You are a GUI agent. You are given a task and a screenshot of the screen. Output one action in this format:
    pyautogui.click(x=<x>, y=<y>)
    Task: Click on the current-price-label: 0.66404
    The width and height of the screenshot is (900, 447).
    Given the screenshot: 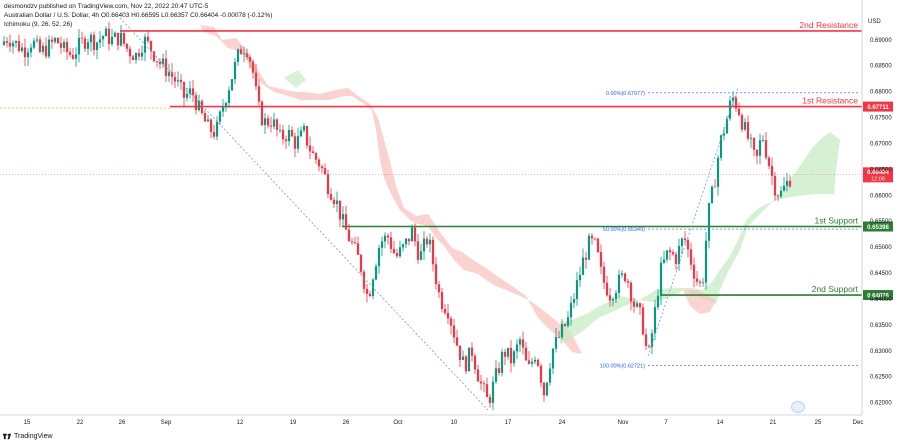 What is the action you would take?
    pyautogui.click(x=878, y=173)
    